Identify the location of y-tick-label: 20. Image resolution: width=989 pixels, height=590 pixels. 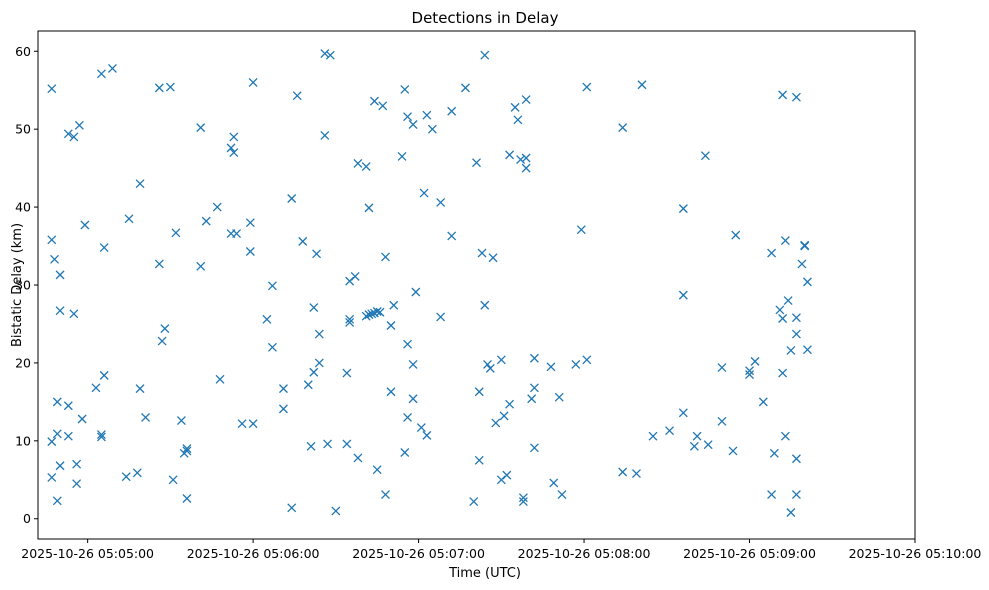
(23, 362).